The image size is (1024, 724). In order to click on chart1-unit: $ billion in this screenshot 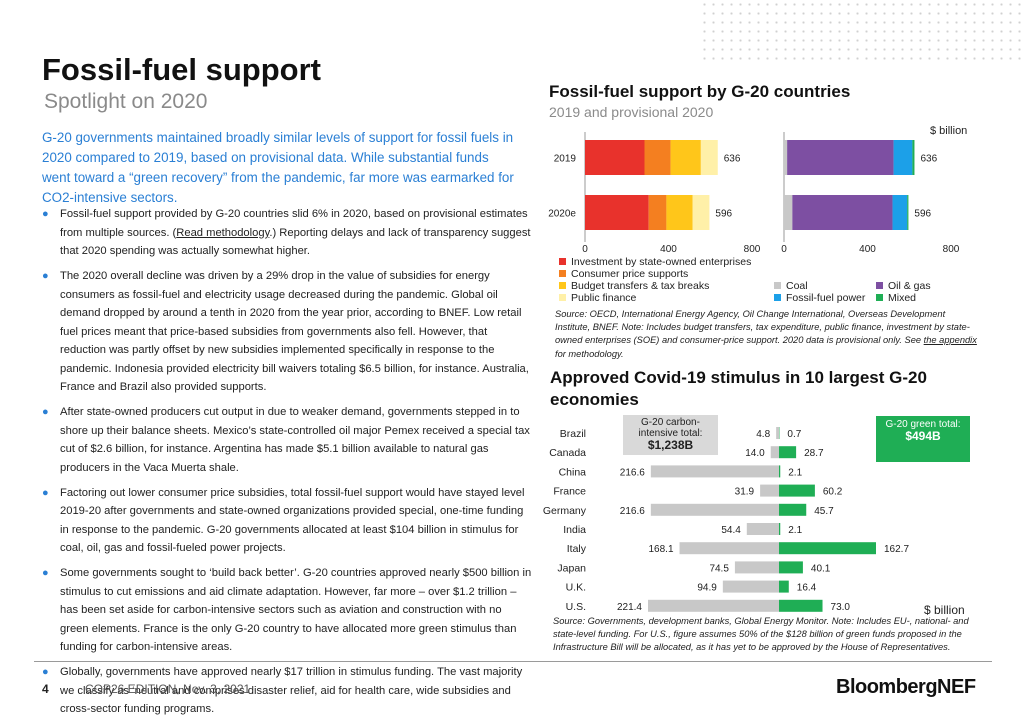, I will do `click(949, 131)`.